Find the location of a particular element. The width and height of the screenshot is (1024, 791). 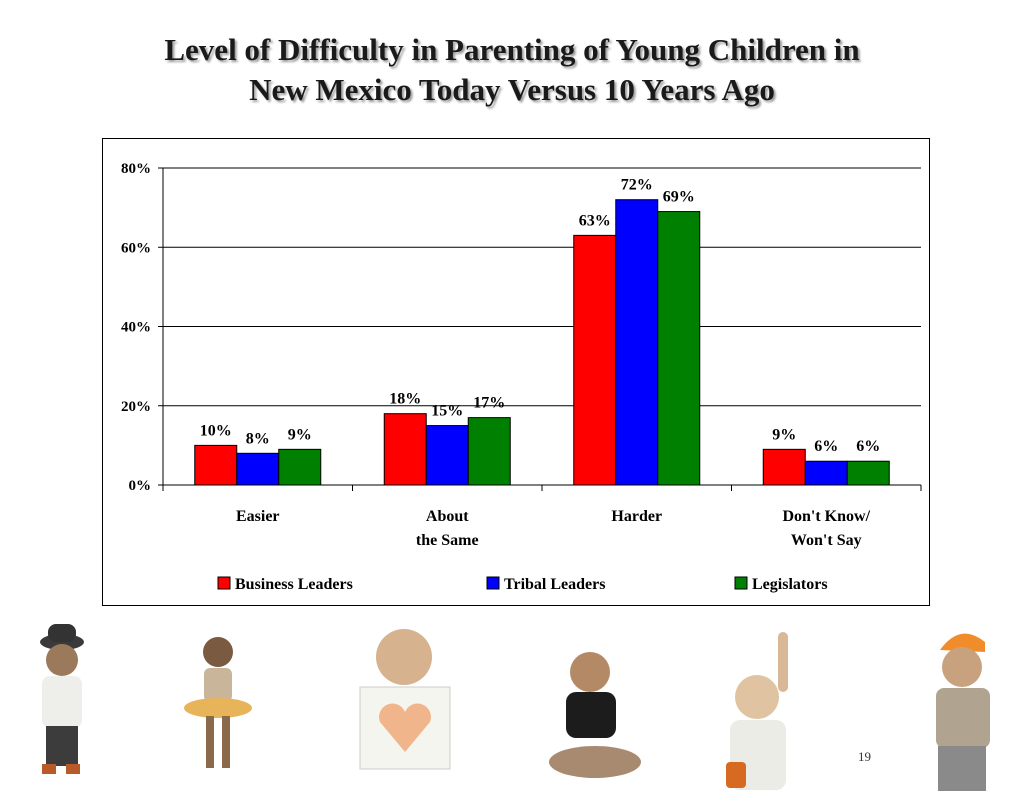

child-flower-skirt-photo is located at coordinates (218, 702).